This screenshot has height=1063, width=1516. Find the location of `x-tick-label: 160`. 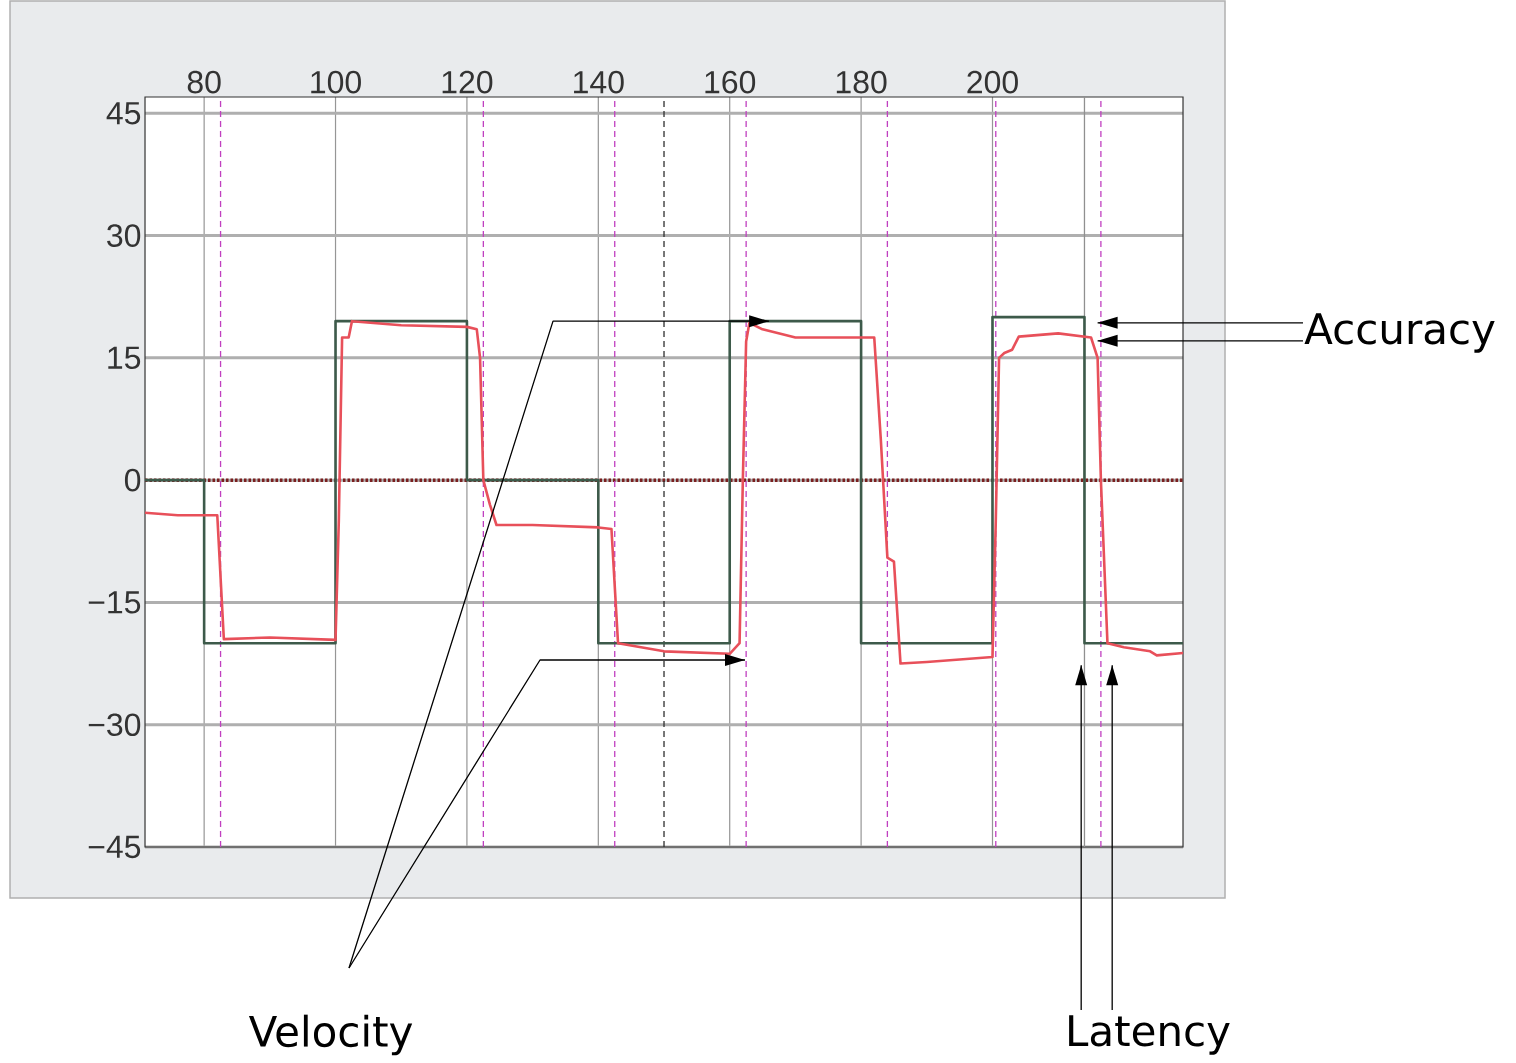

x-tick-label: 160 is located at coordinates (730, 82).